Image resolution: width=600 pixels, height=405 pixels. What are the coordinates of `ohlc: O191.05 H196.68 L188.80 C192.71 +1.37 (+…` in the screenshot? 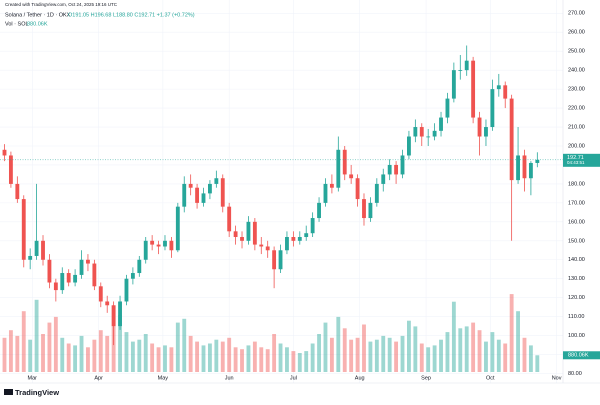 It's located at (131, 15).